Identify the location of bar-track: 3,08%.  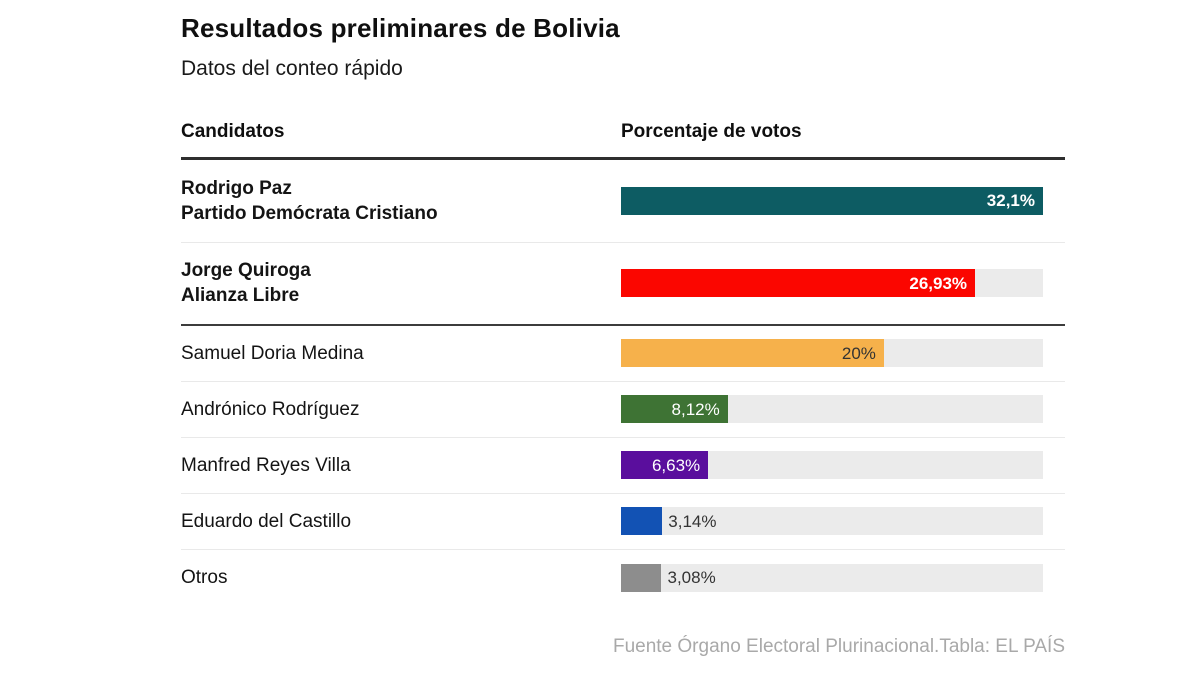
(832, 577).